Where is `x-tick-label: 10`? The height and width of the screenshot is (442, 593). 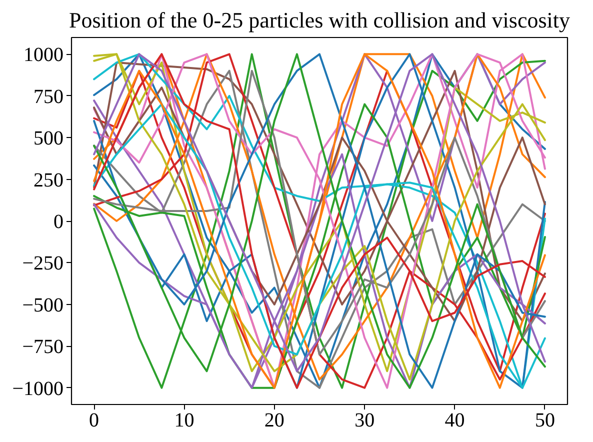
x-tick-label: 10 is located at coordinates (184, 421).